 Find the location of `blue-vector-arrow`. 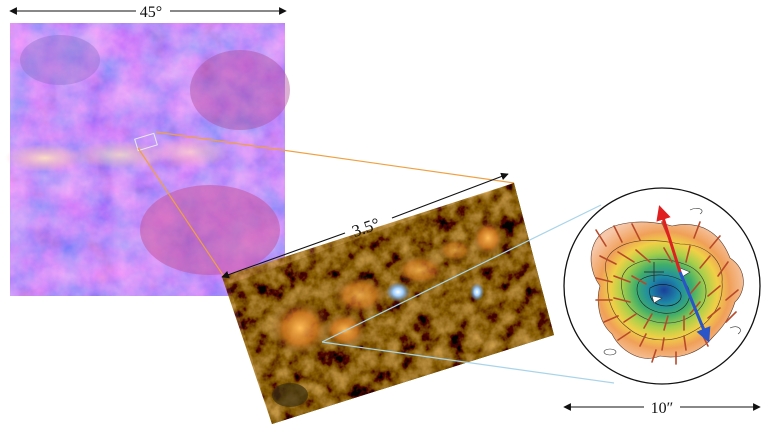

blue-vector-arrow is located at coordinates (694, 307).